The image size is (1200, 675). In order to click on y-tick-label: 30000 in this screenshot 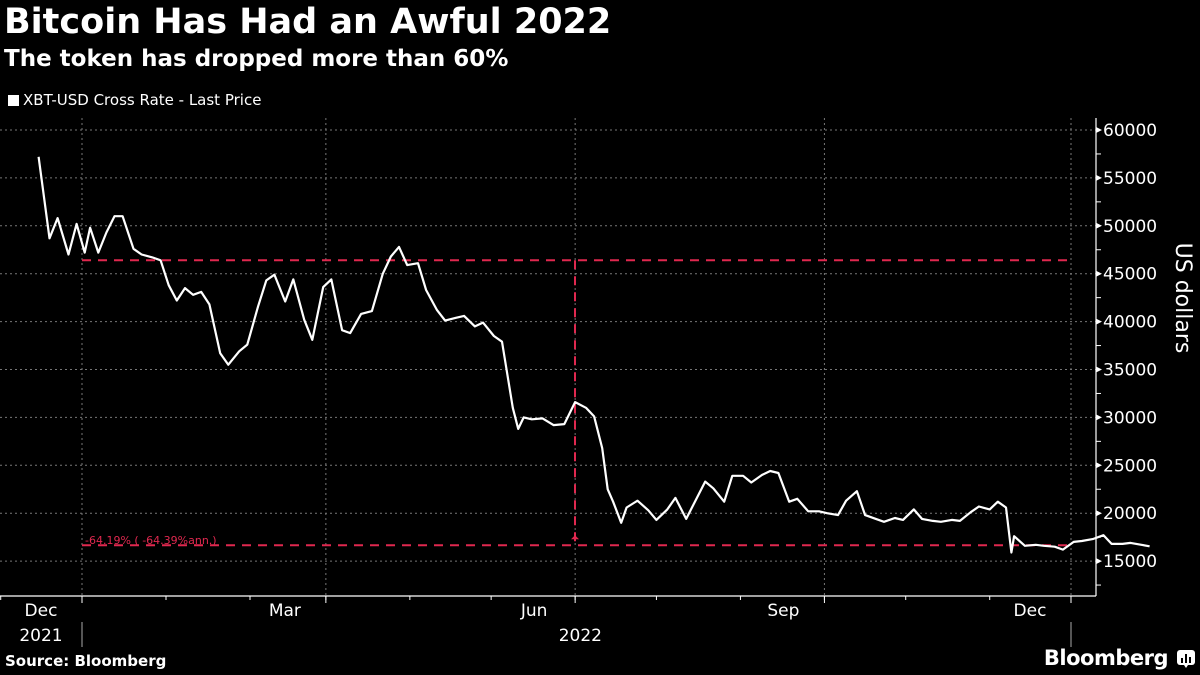, I will do `click(1130, 418)`.